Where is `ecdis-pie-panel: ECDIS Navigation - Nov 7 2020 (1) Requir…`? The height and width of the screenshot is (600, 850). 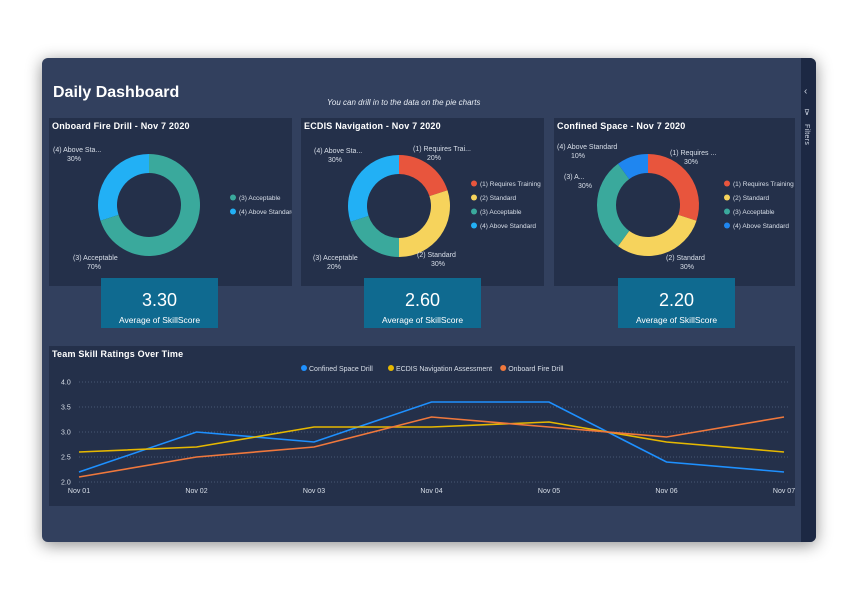 ecdis-pie-panel: ECDIS Navigation - Nov 7 2020 (1) Requir… is located at coordinates (422, 202).